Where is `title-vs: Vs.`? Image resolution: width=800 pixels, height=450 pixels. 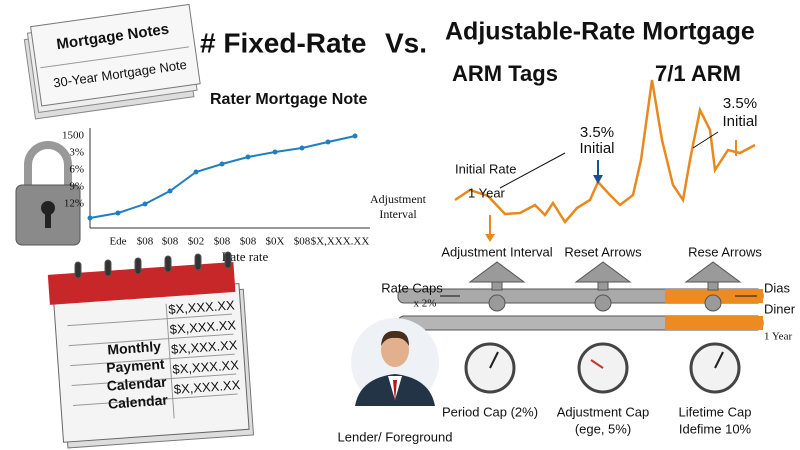 title-vs: Vs. is located at coordinates (406, 42).